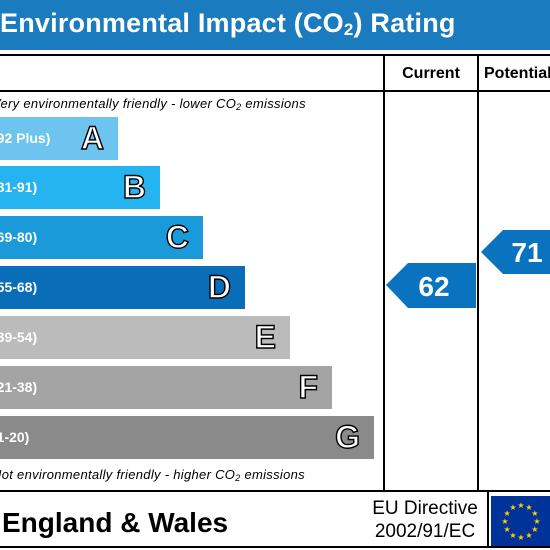  Describe the element at coordinates (517, 73) in the screenshot. I see `potential-column-header: Potential` at that location.